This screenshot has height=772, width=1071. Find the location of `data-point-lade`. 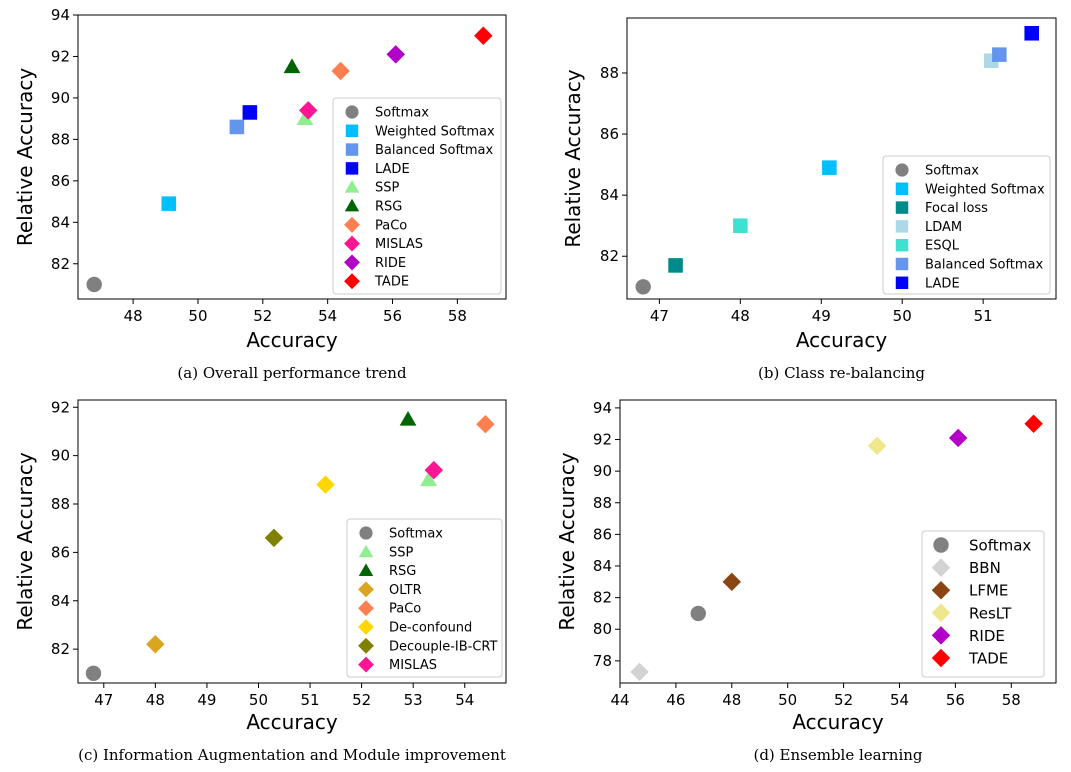

data-point-lade is located at coordinates (250, 112).